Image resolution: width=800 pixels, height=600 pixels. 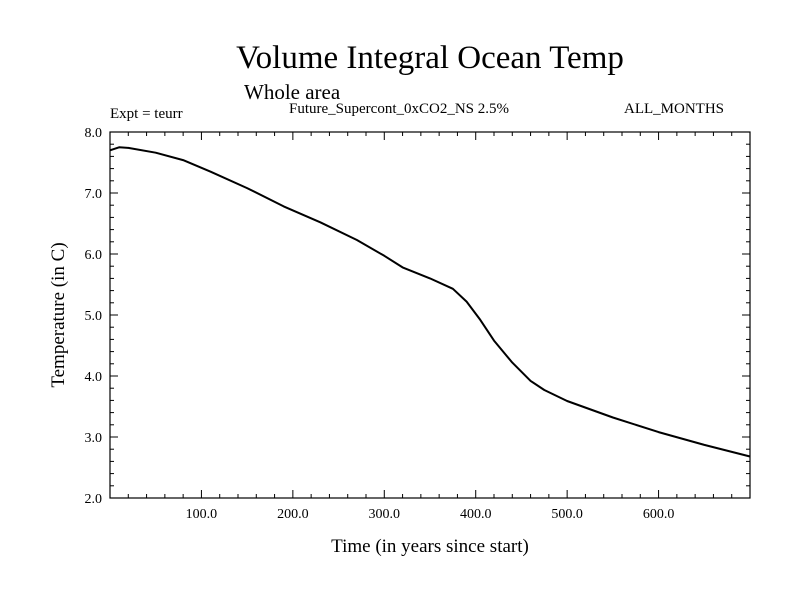 I want to click on y-tick-label: 6.0, so click(x=94, y=255).